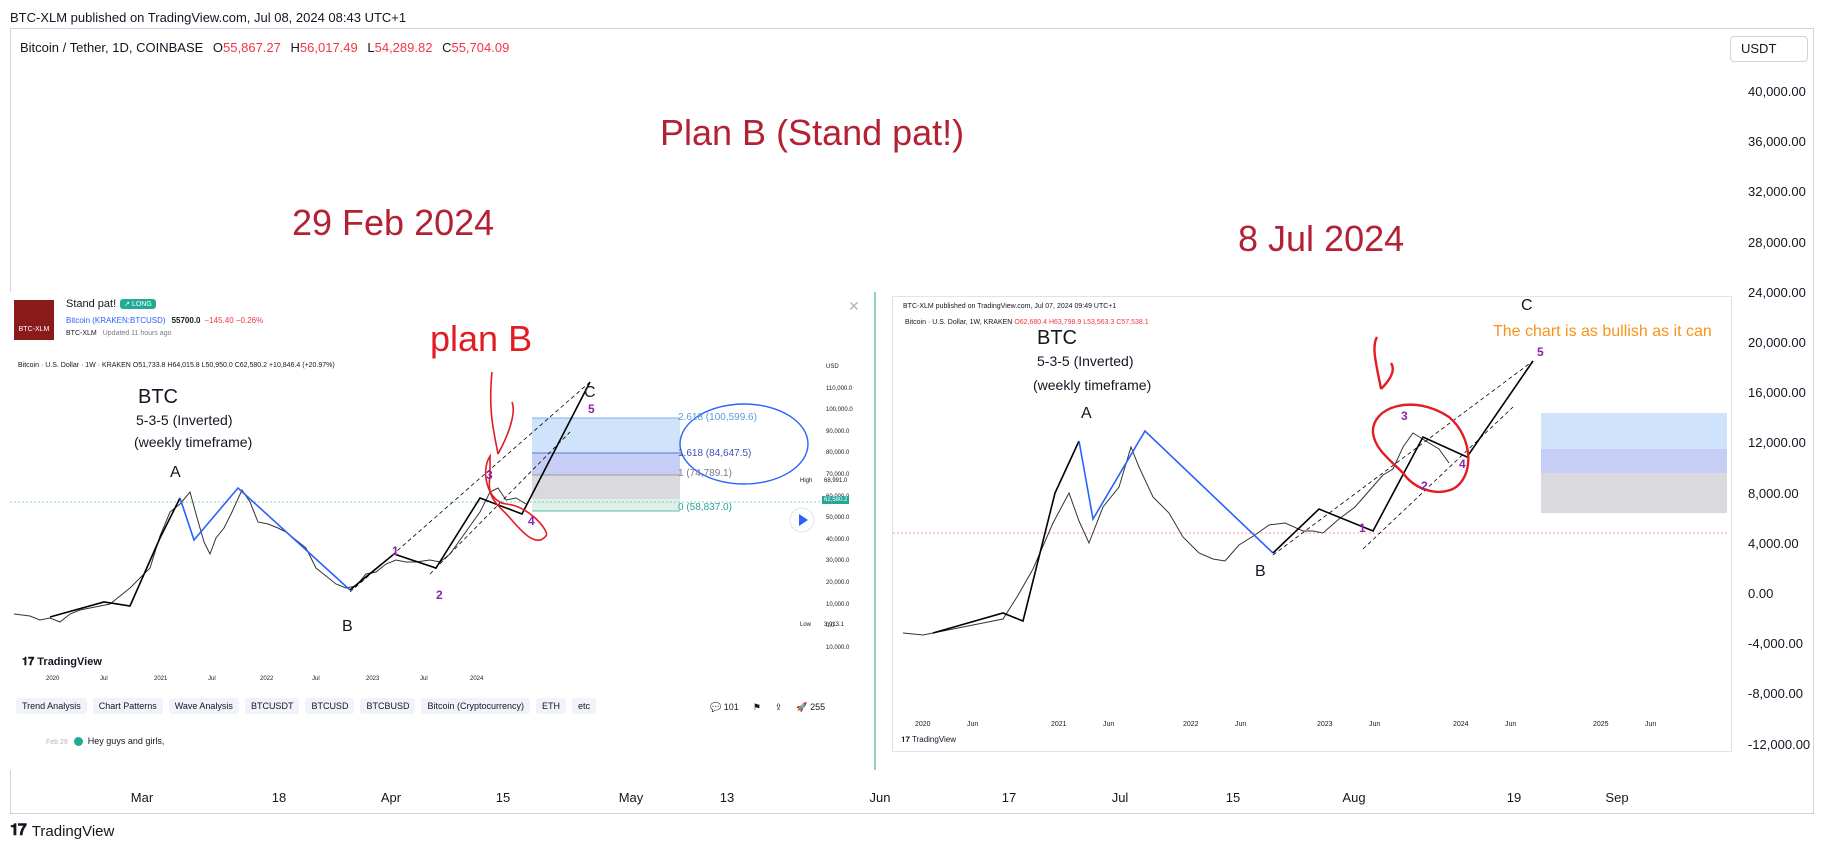 This screenshot has width=1824, height=852. Describe the element at coordinates (112, 47) in the screenshot. I see `symbol-name: Bitcoin / Tether, 1D, COINBASE` at that location.